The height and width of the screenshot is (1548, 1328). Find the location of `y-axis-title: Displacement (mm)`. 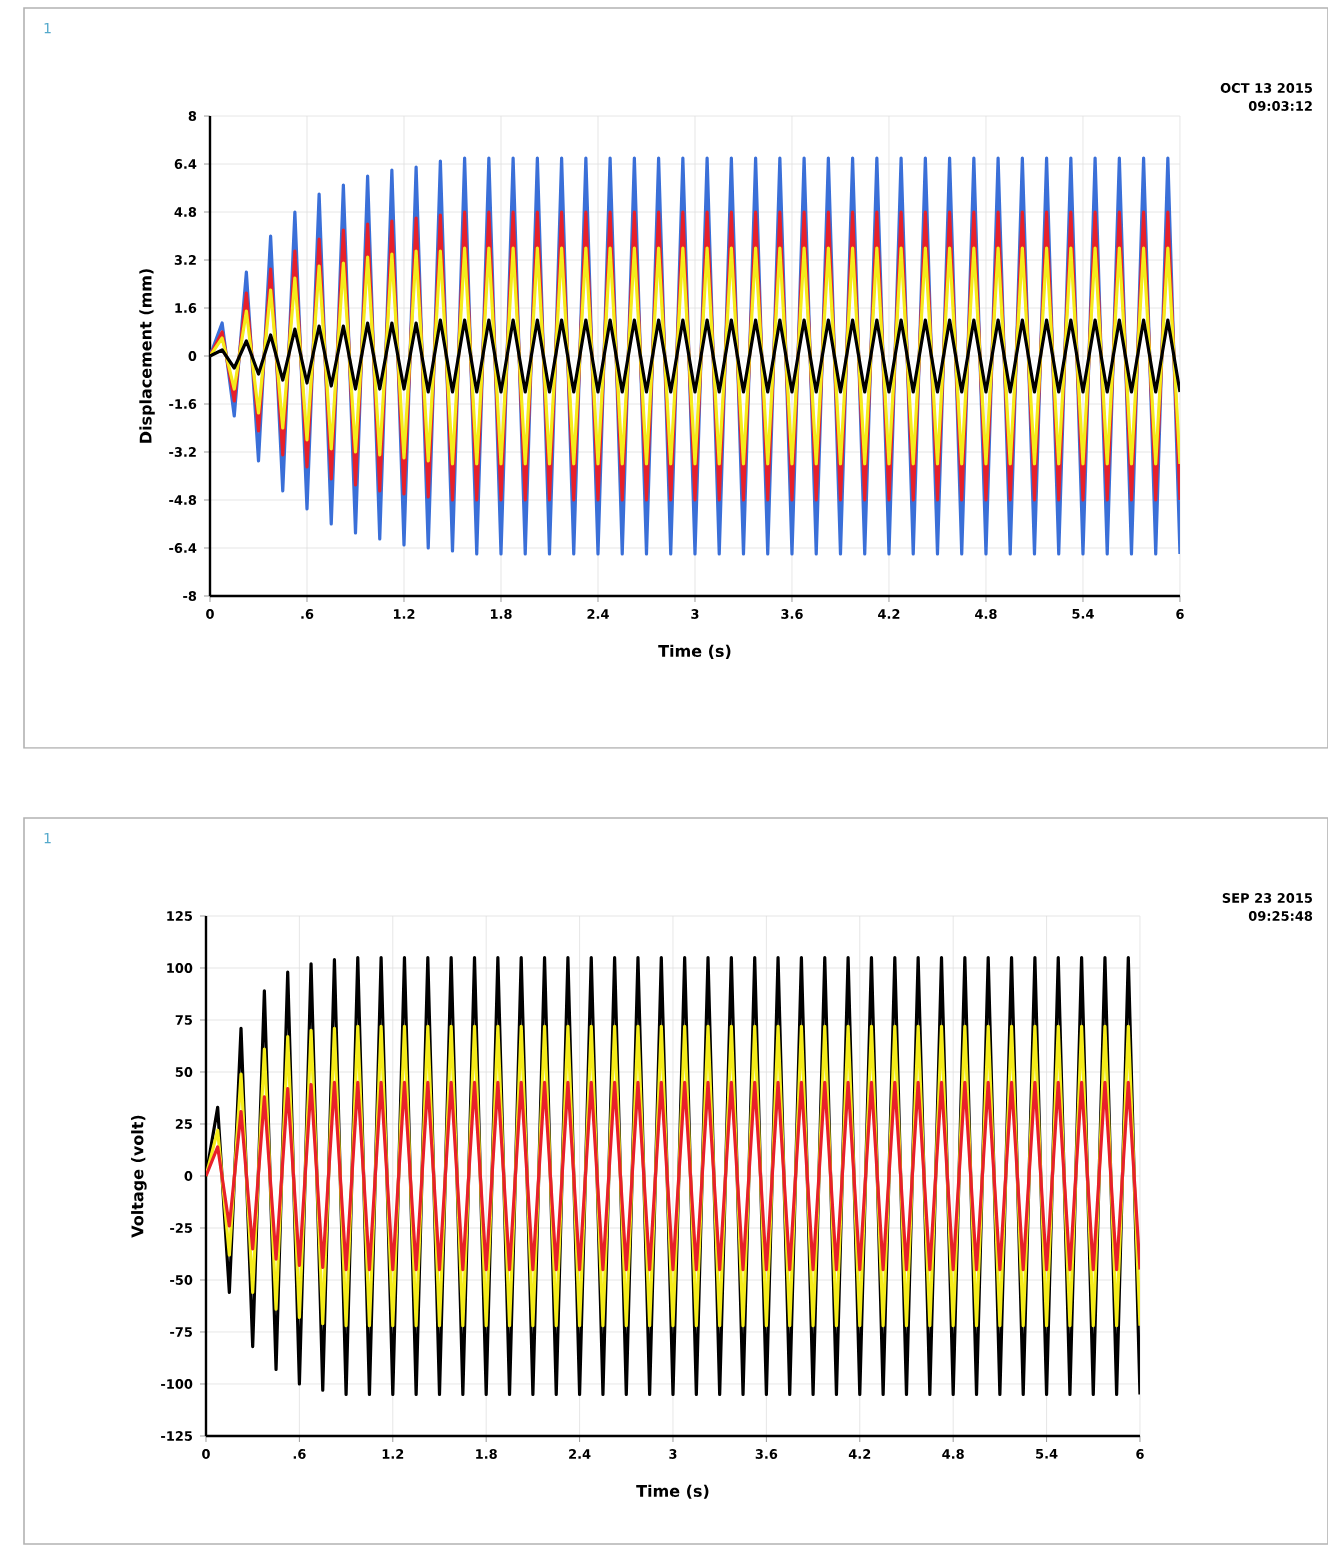

y-axis-title: Displacement (mm) is located at coordinates (147, 356).